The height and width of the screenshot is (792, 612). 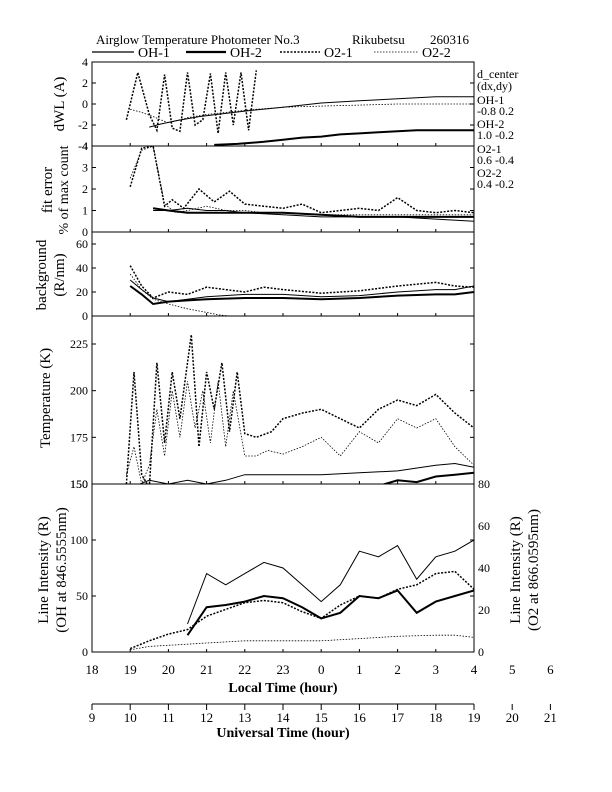 I want to click on series-temp-o21, so click(x=299, y=409).